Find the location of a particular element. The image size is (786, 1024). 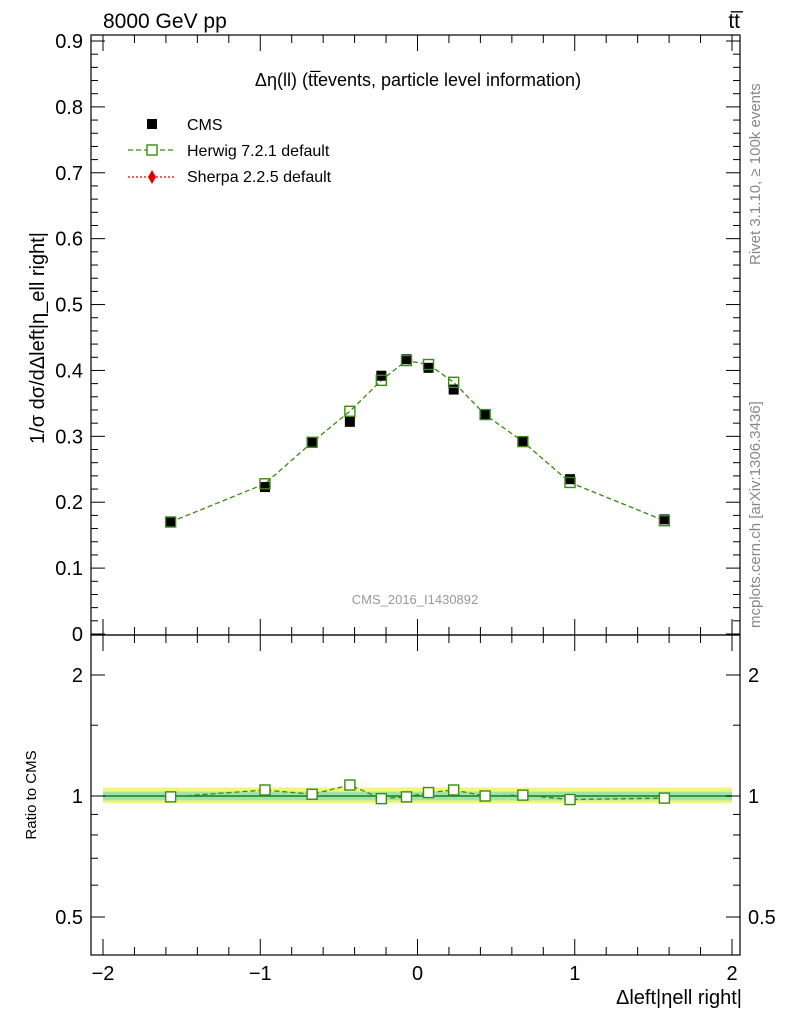

y-tick-label: 0.3 is located at coordinates (69, 437).